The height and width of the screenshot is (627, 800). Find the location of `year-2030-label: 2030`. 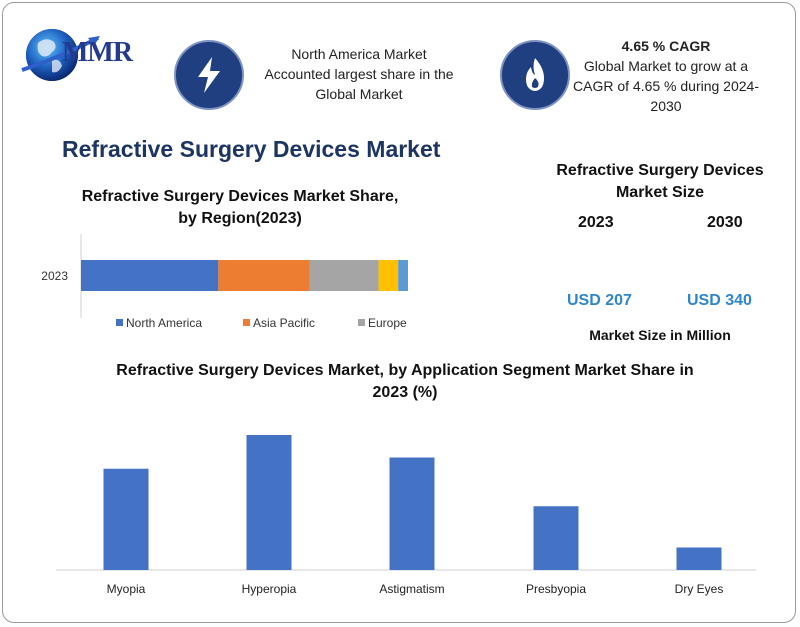

year-2030-label: 2030 is located at coordinates (725, 222).